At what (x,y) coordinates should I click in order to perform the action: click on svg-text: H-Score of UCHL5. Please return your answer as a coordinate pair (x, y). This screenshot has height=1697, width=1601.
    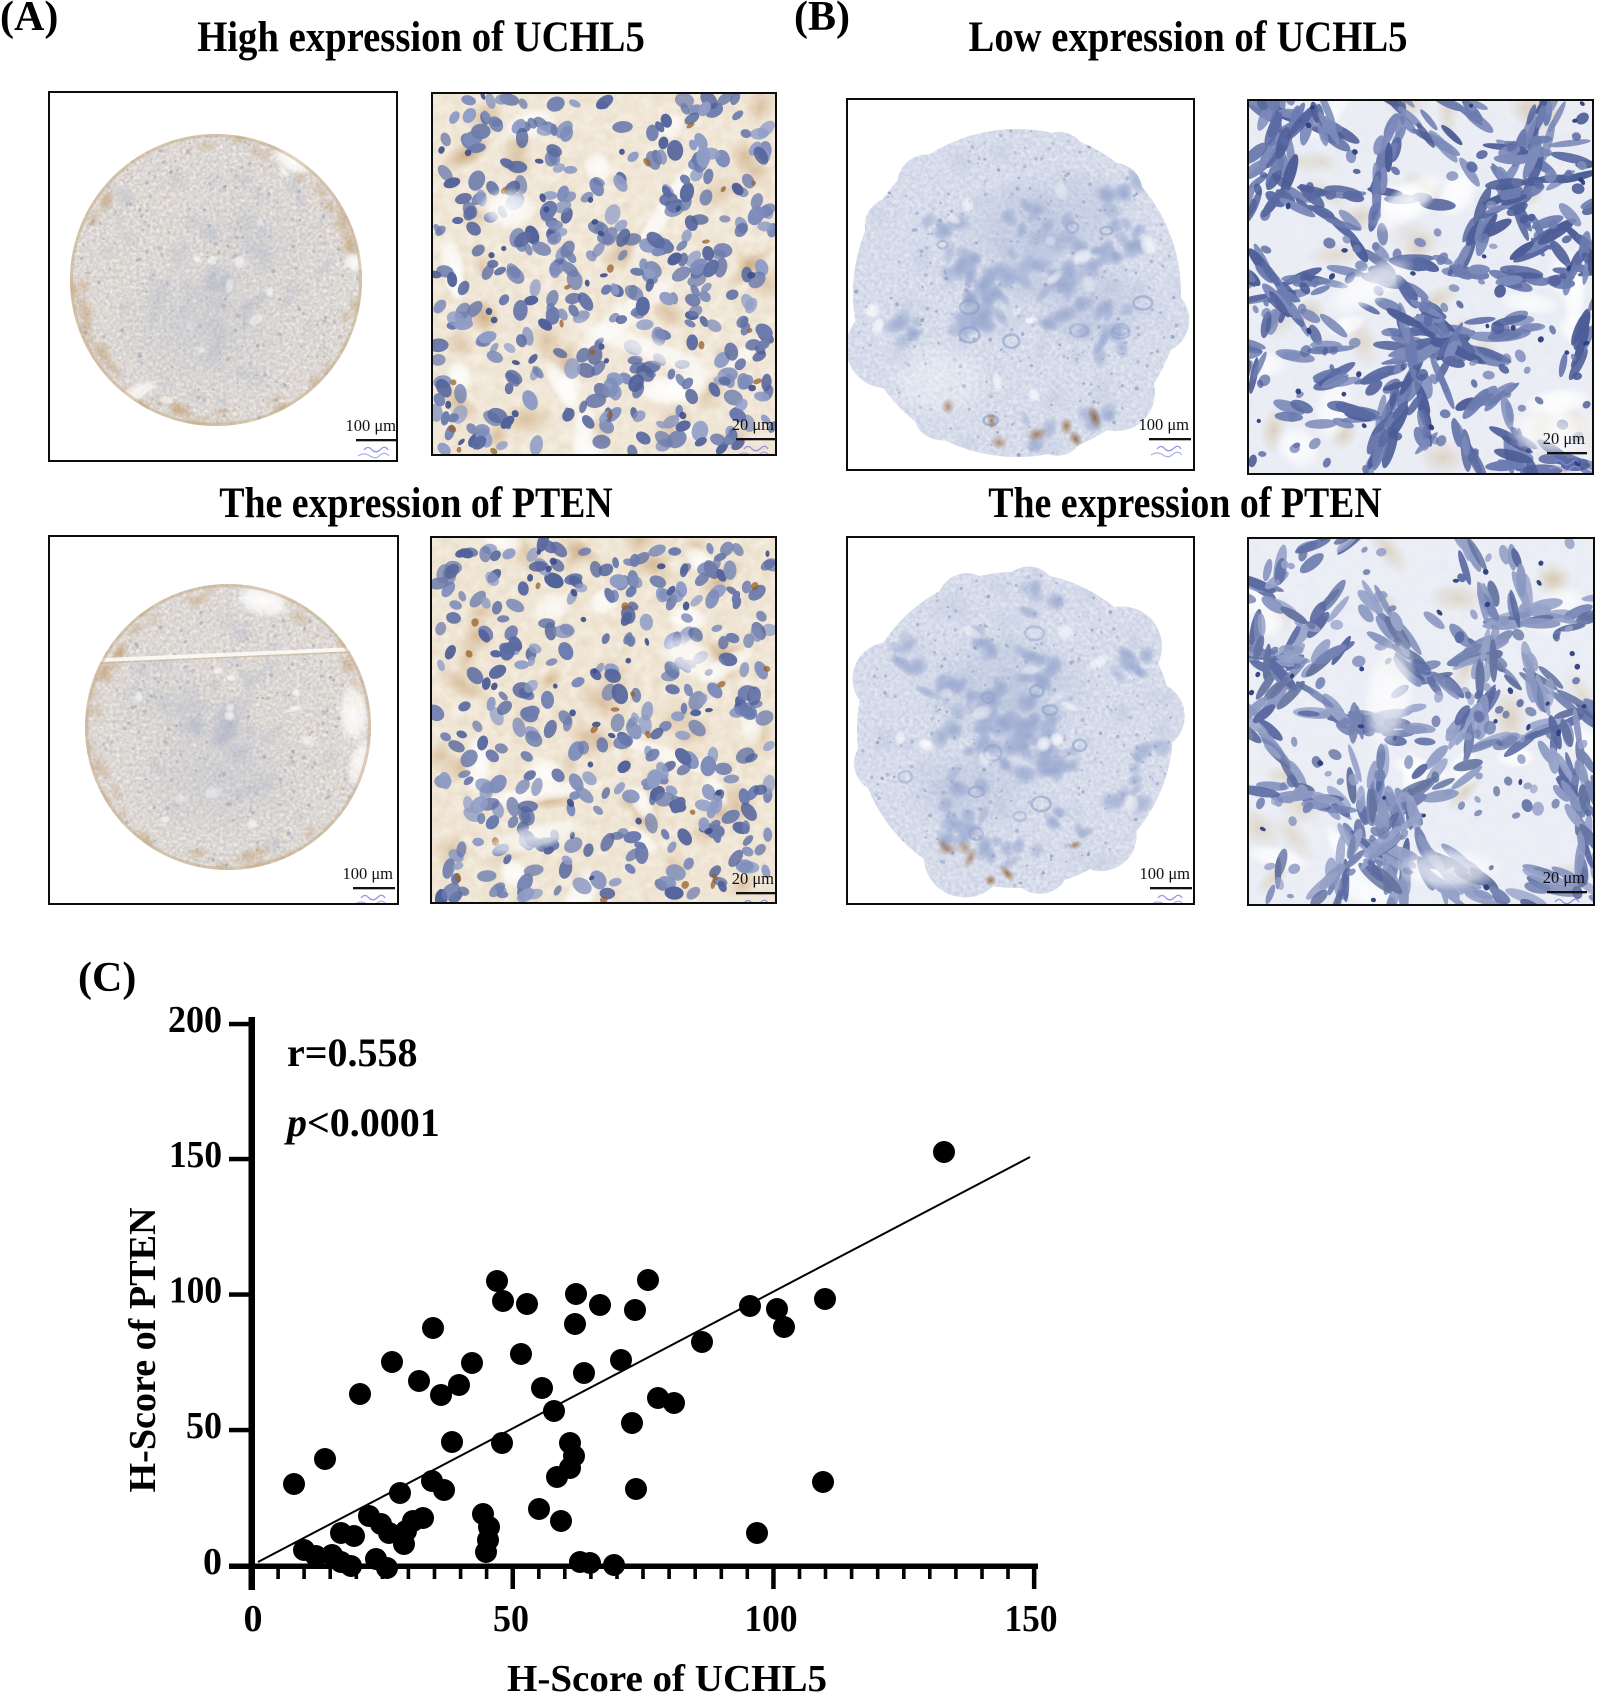
    Looking at the image, I should click on (667, 1677).